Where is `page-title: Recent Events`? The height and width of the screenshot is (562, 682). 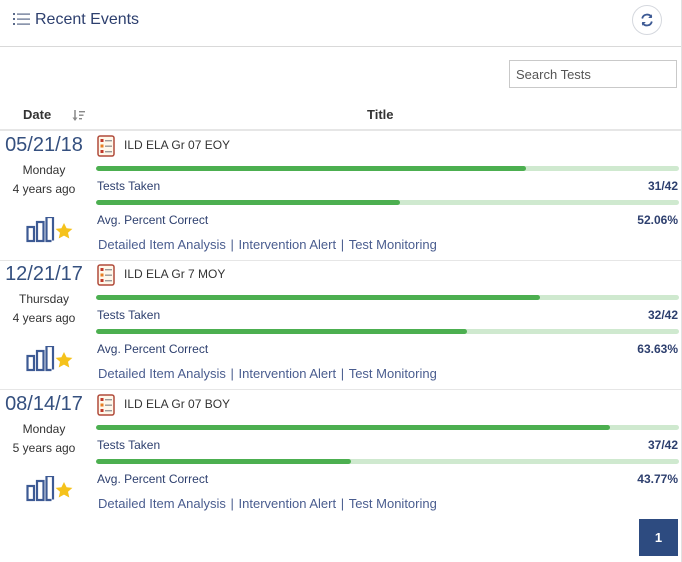
page-title: Recent Events is located at coordinates (87, 19).